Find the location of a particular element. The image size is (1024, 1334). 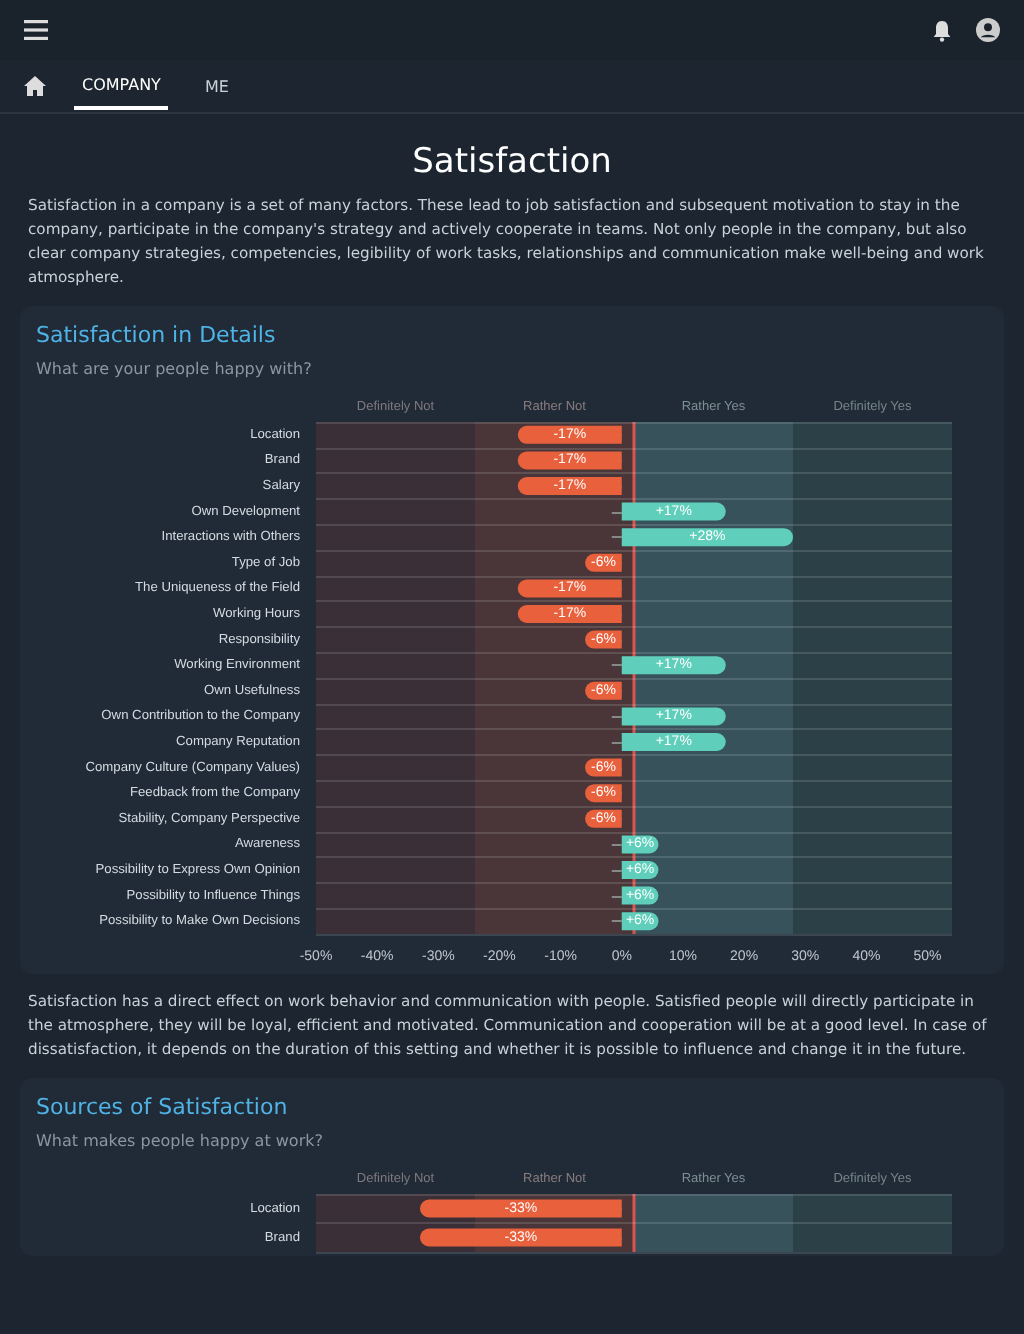

chart-title: Satisfaction in Details is located at coordinates (157, 335).